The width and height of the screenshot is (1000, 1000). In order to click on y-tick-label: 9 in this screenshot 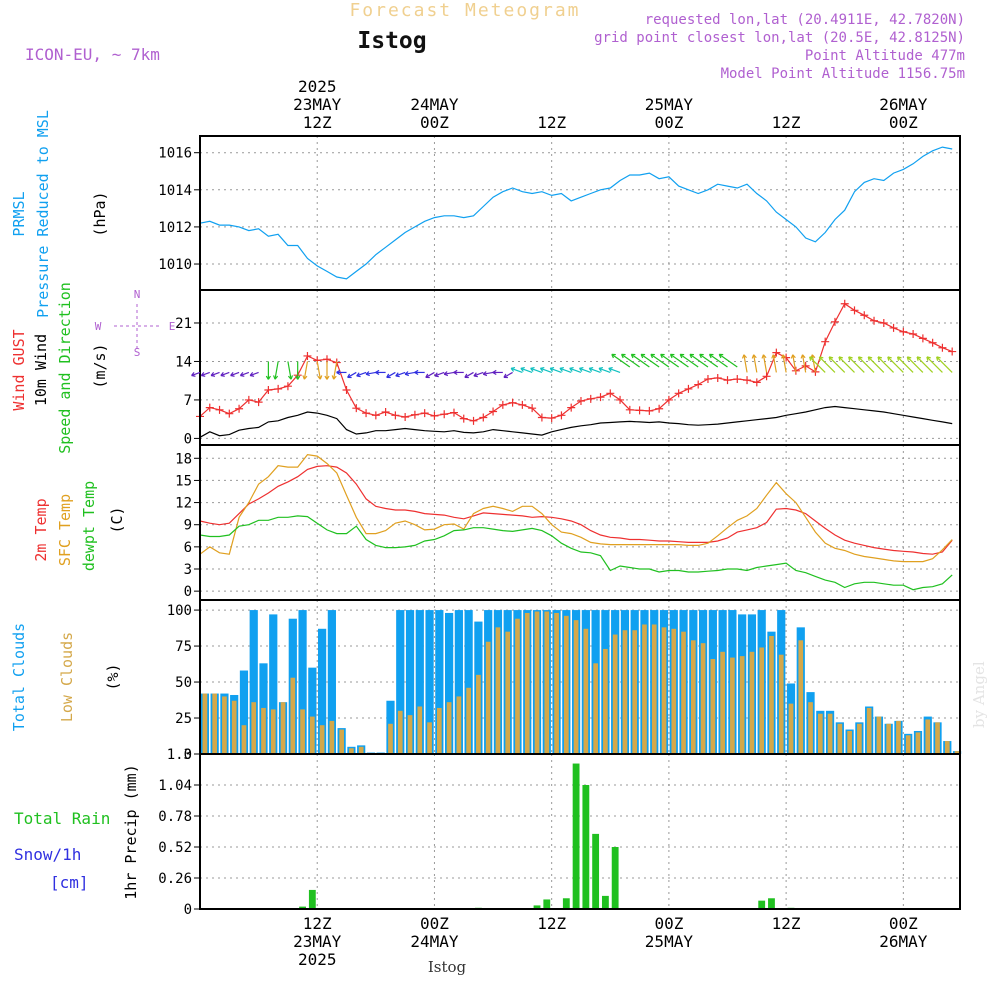, I will do `click(188, 526)`.